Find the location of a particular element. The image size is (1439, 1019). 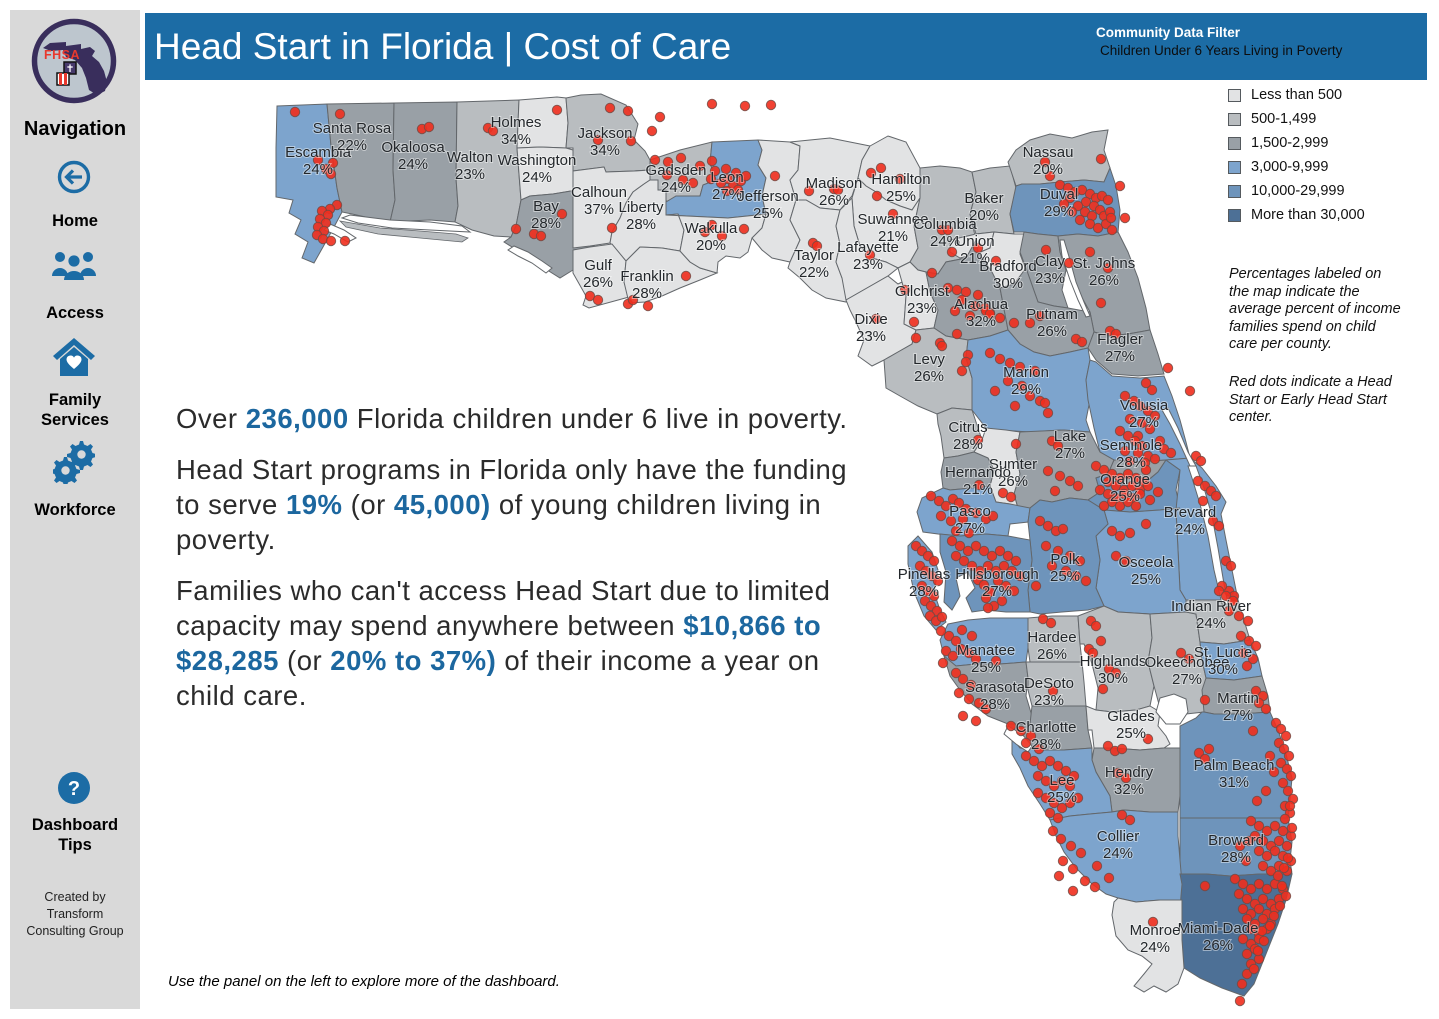

svg-text: DeSoto is located at coordinates (1049, 683).